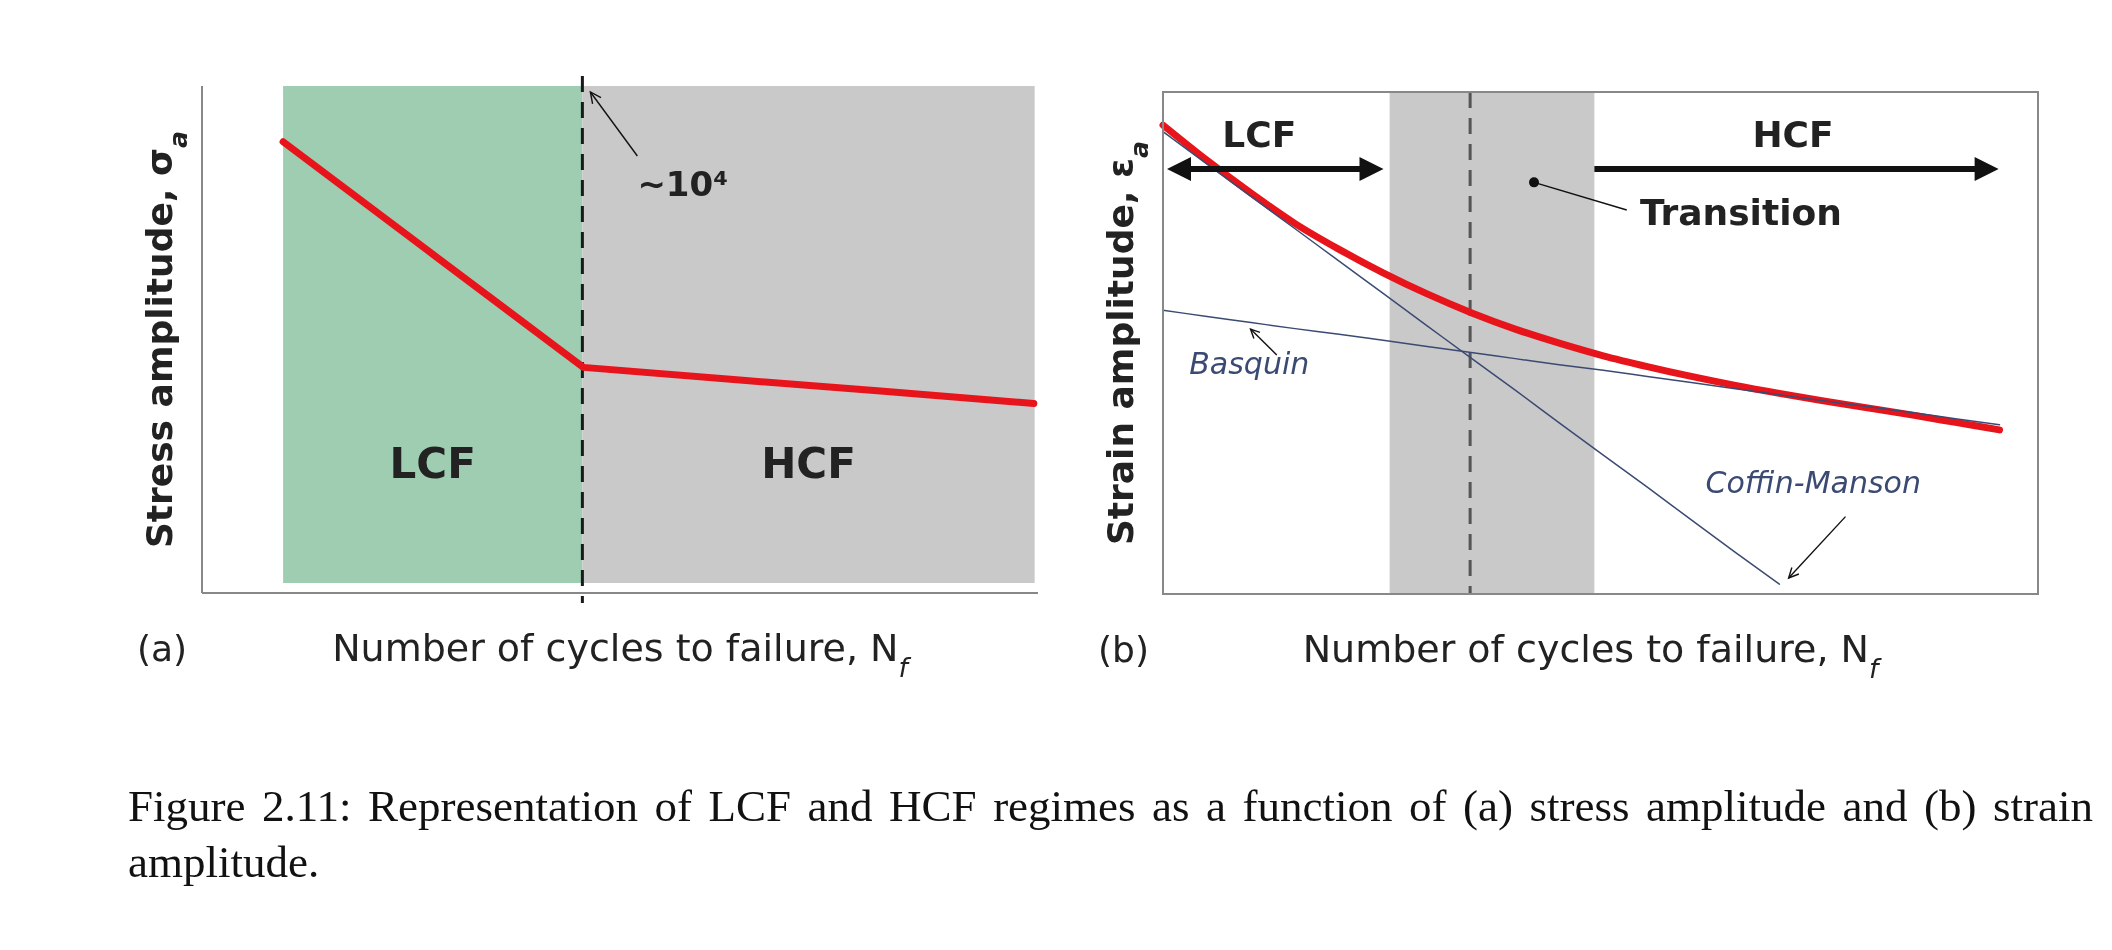 Image resolution: width=2112 pixels, height=950 pixels. I want to click on series-label: Coffin-Manson, so click(1813, 483).